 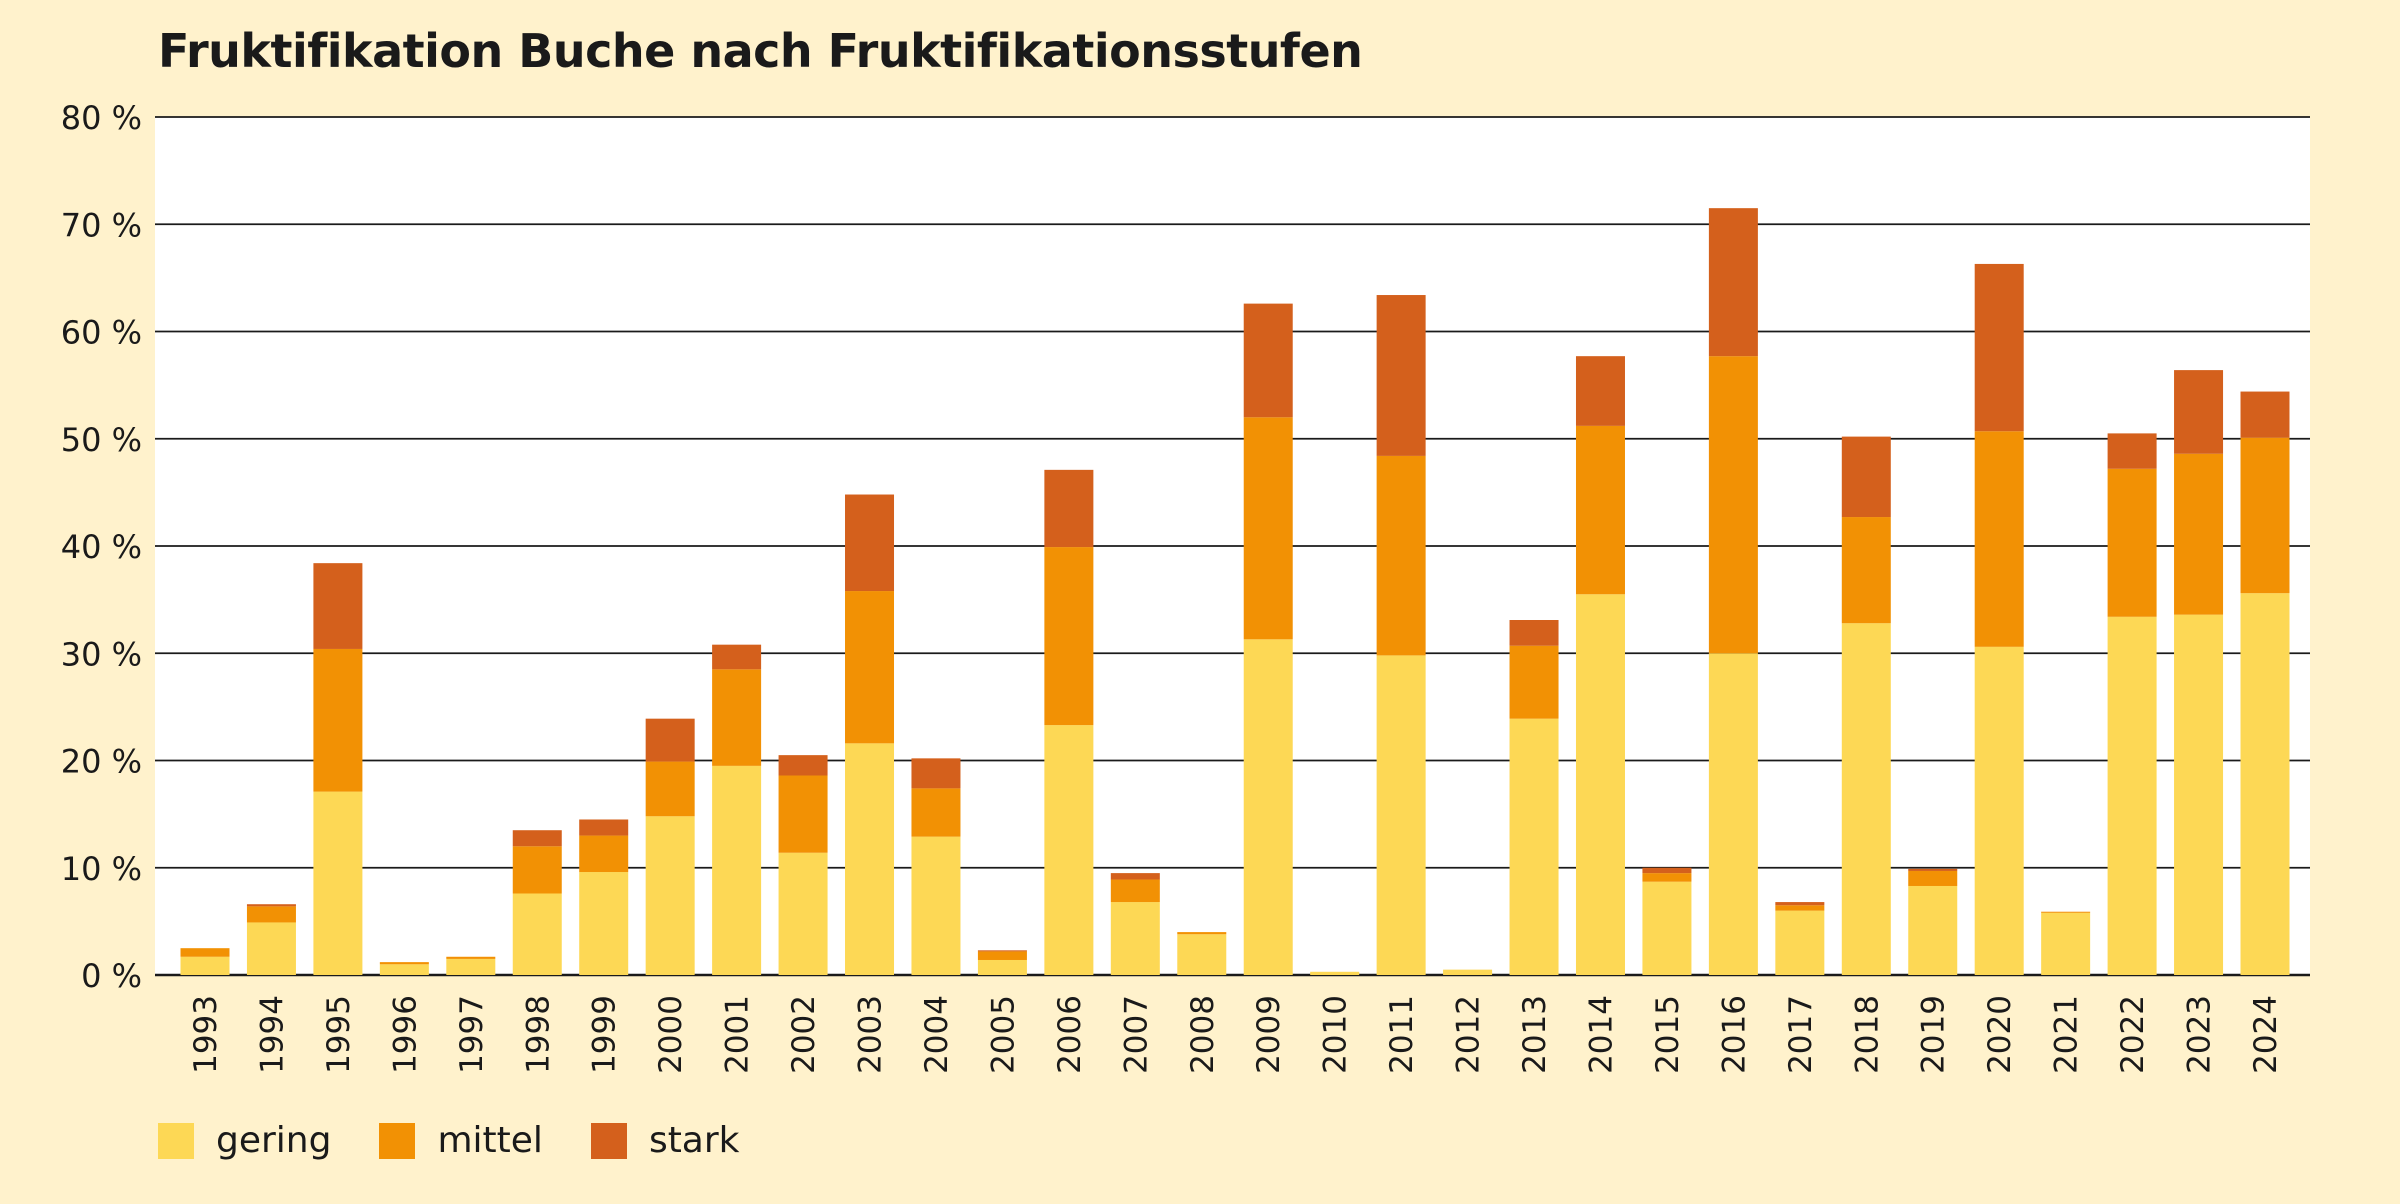 What do you see at coordinates (405, 1034) in the screenshot?
I see `x-tick-label: 1996` at bounding box center [405, 1034].